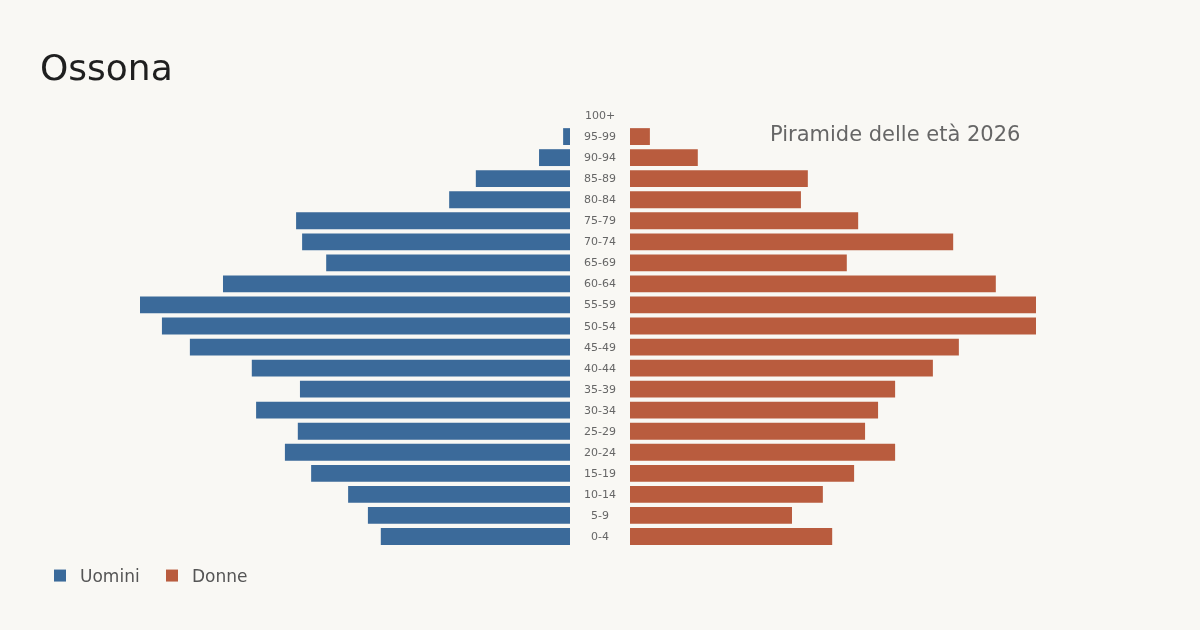 This screenshot has height=630, width=1200. What do you see at coordinates (600, 347) in the screenshot?
I see `y-tick-label: 45-49` at bounding box center [600, 347].